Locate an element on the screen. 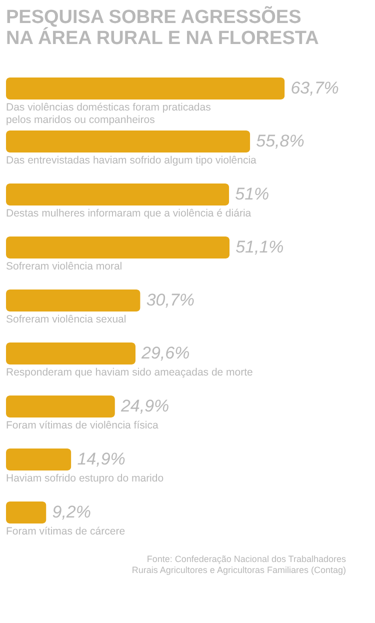 The height and width of the screenshot is (623, 375). y-tick-label: Haviam sofrido estupro do marido is located at coordinates (85, 478).